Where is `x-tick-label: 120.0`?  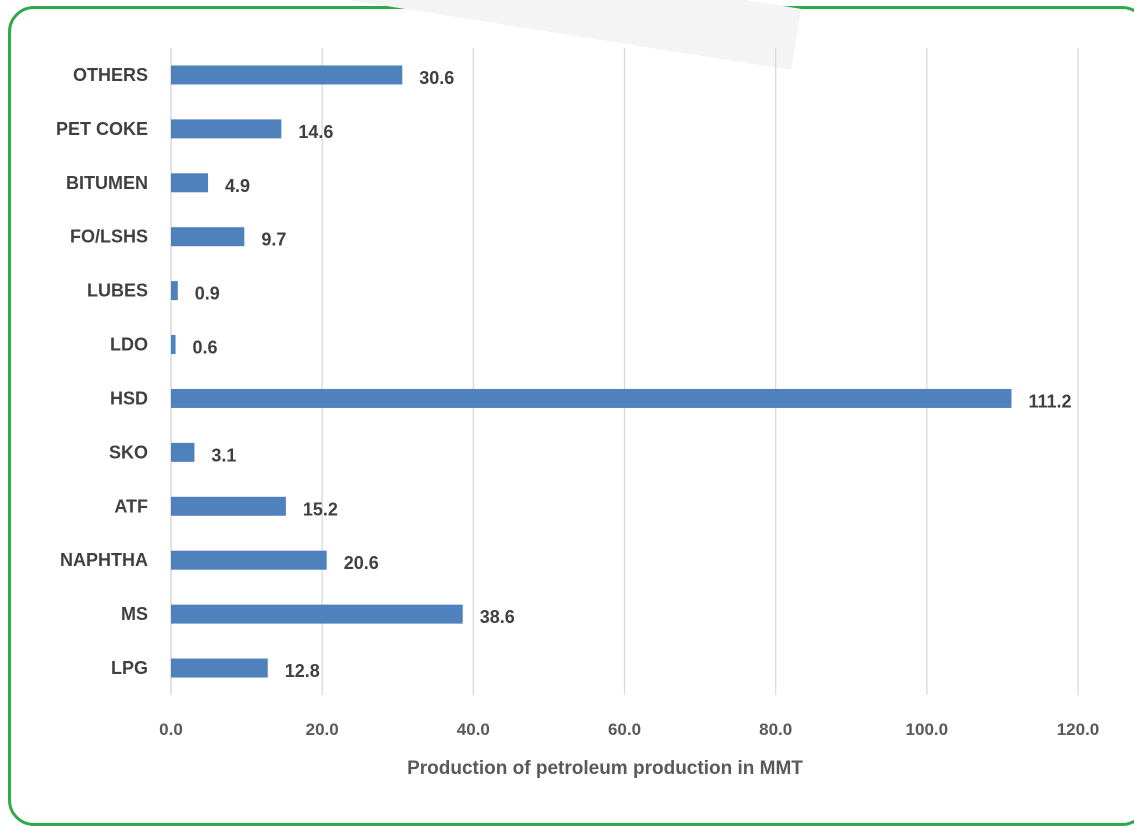
x-tick-label: 120.0 is located at coordinates (1078, 729).